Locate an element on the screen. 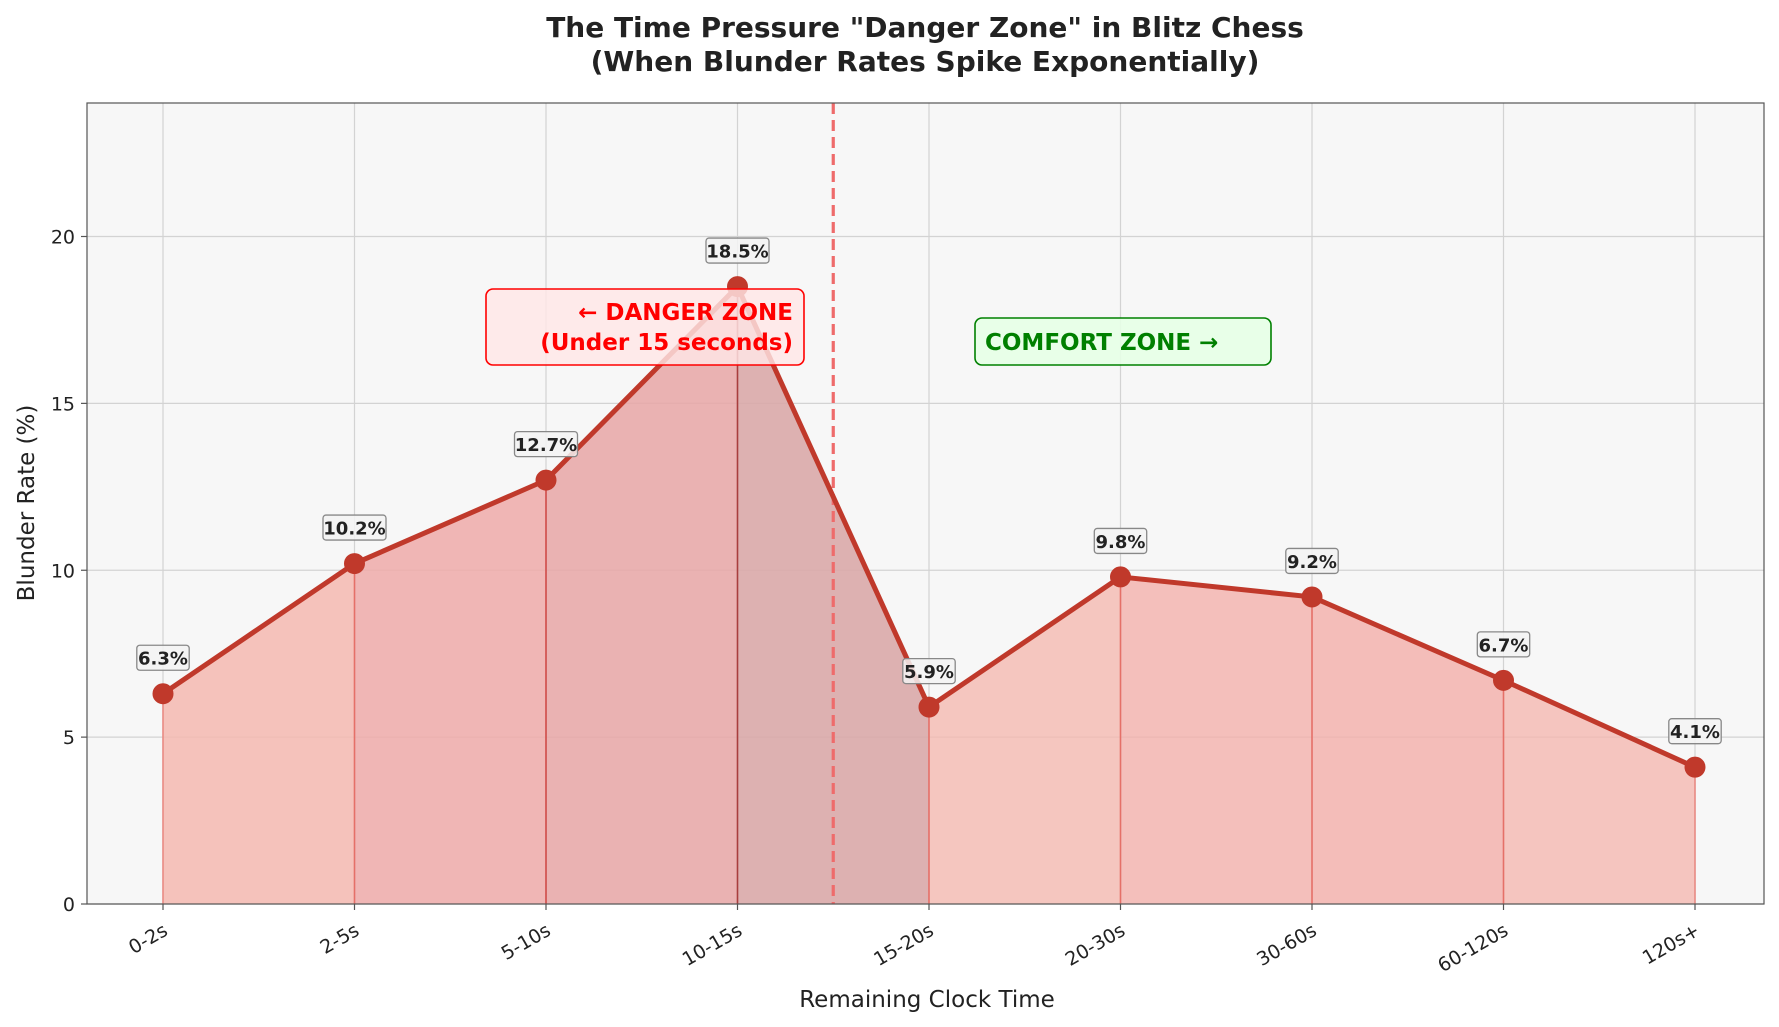  data-label: 4.1% is located at coordinates (1695, 732).